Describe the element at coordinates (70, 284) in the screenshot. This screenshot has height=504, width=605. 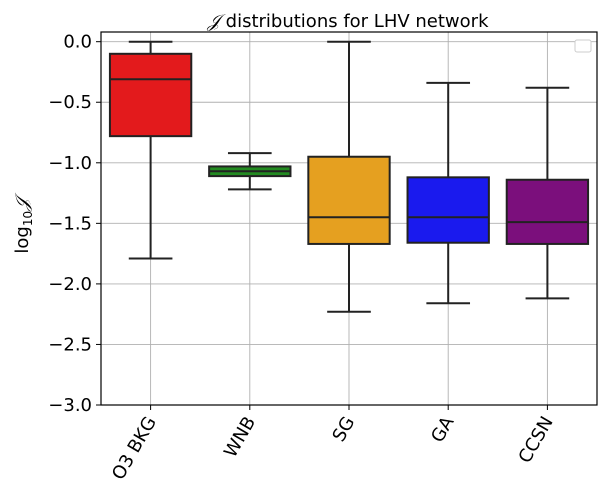
I see `y-tick-label: −2.0` at that location.